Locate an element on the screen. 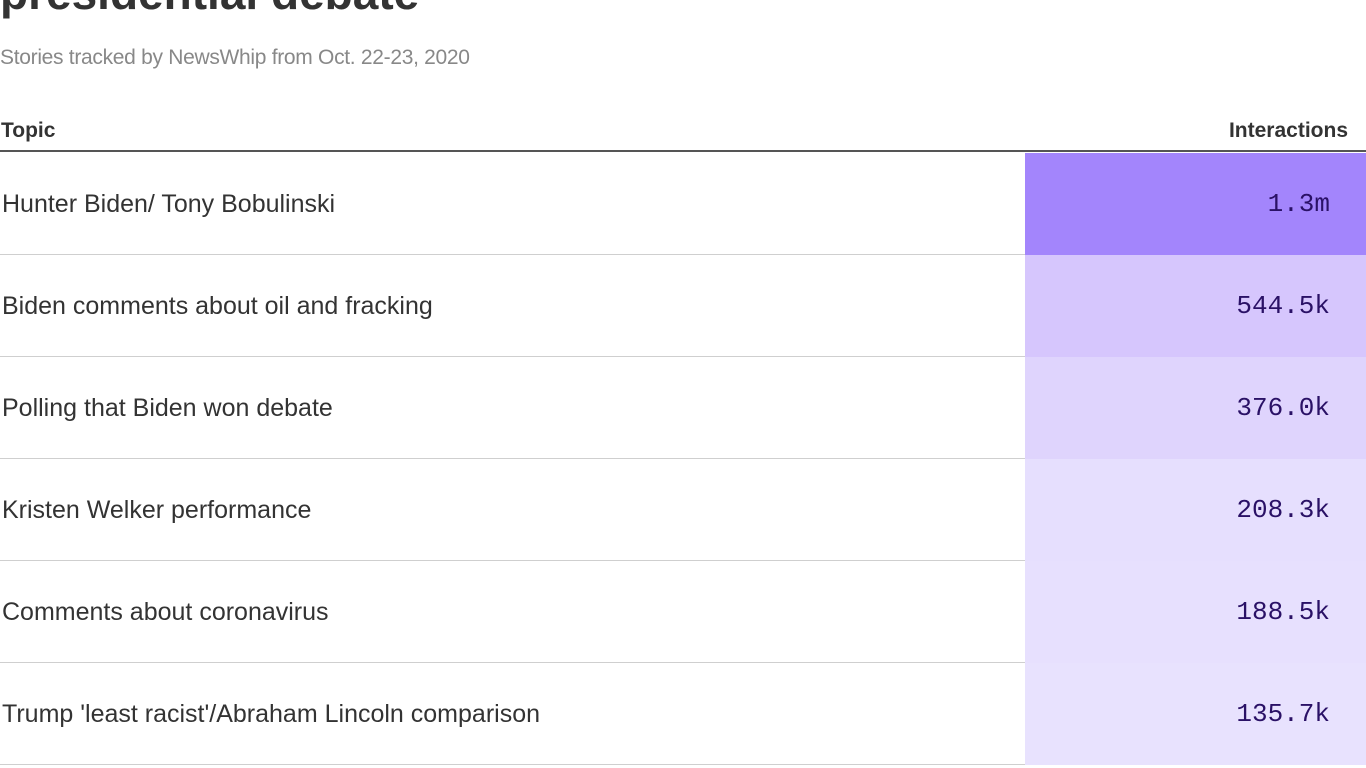 Image resolution: width=1366 pixels, height=768 pixels. topic-cell: Hunter Biden/ Tony Bobulinski is located at coordinates (169, 204).